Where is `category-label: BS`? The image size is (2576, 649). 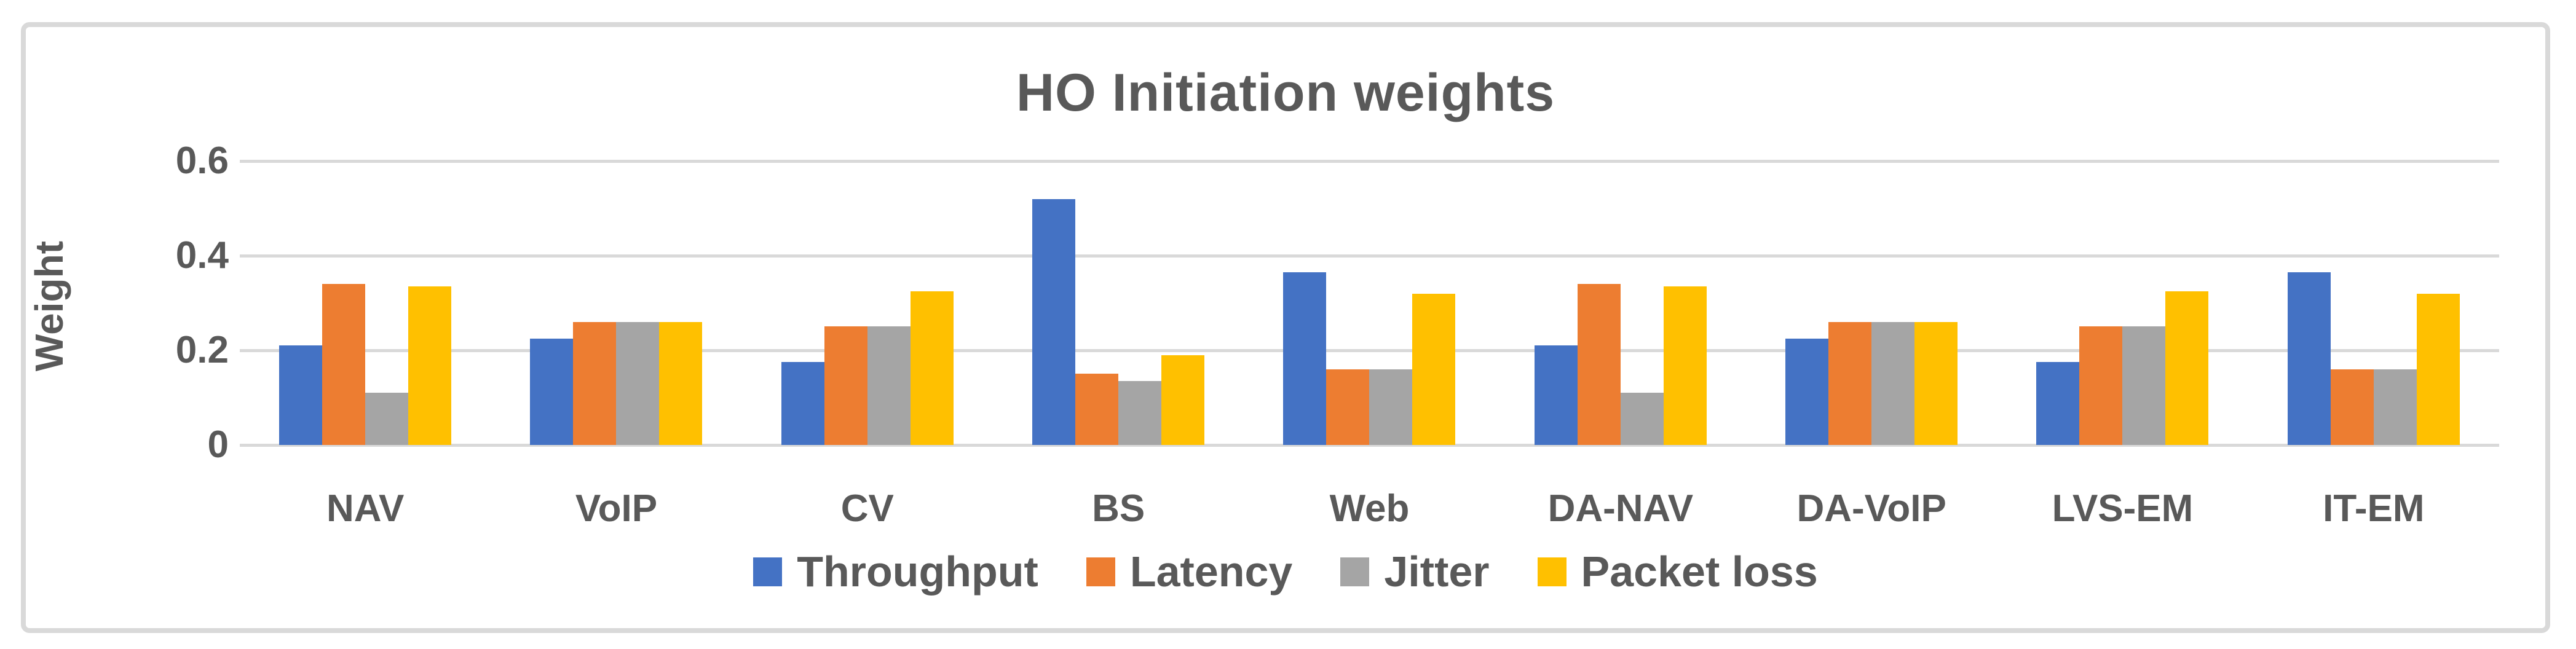
category-label: BS is located at coordinates (1118, 509).